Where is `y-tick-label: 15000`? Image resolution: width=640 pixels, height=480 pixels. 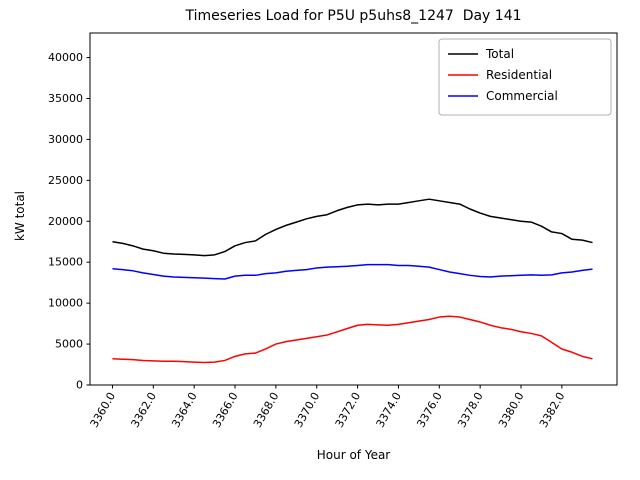
y-tick-label: 15000 is located at coordinates (65, 262).